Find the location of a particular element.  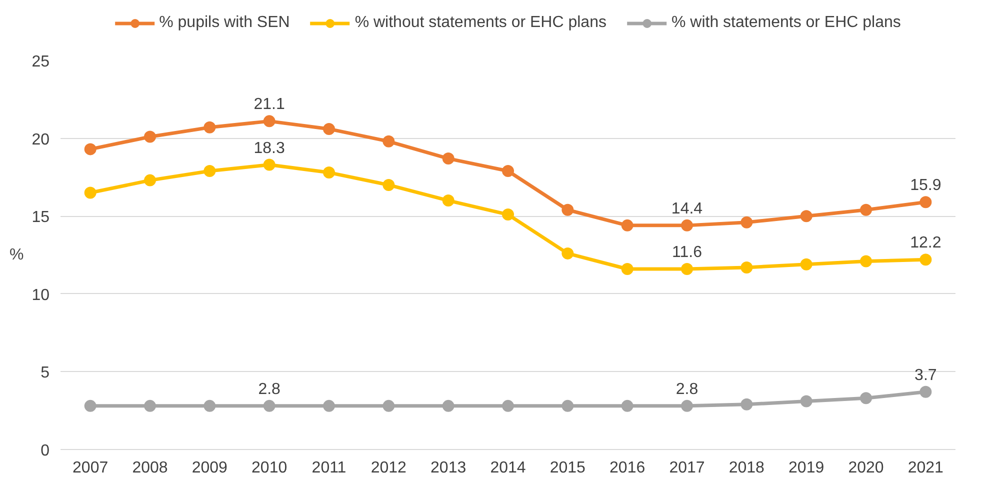

x-tick-label: 2021 is located at coordinates (926, 468).